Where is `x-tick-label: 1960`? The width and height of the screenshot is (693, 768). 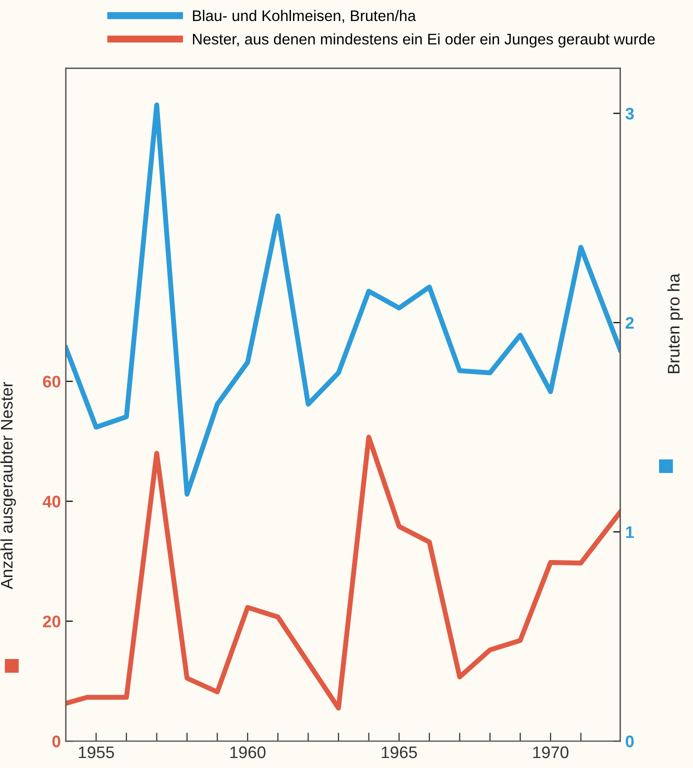 x-tick-label: 1960 is located at coordinates (248, 752).